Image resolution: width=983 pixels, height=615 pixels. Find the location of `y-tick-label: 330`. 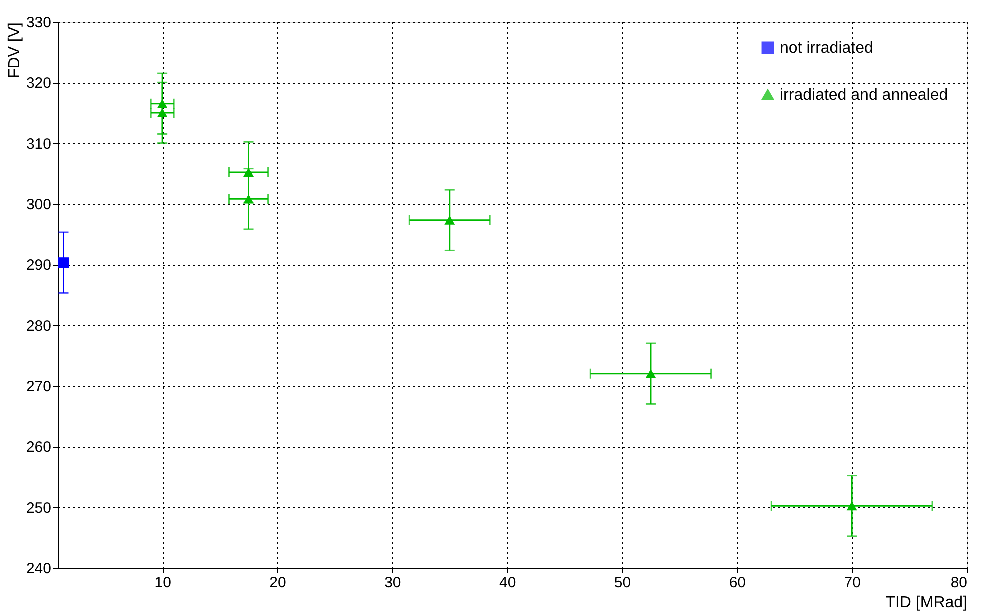

y-tick-label: 330 is located at coordinates (39, 23).